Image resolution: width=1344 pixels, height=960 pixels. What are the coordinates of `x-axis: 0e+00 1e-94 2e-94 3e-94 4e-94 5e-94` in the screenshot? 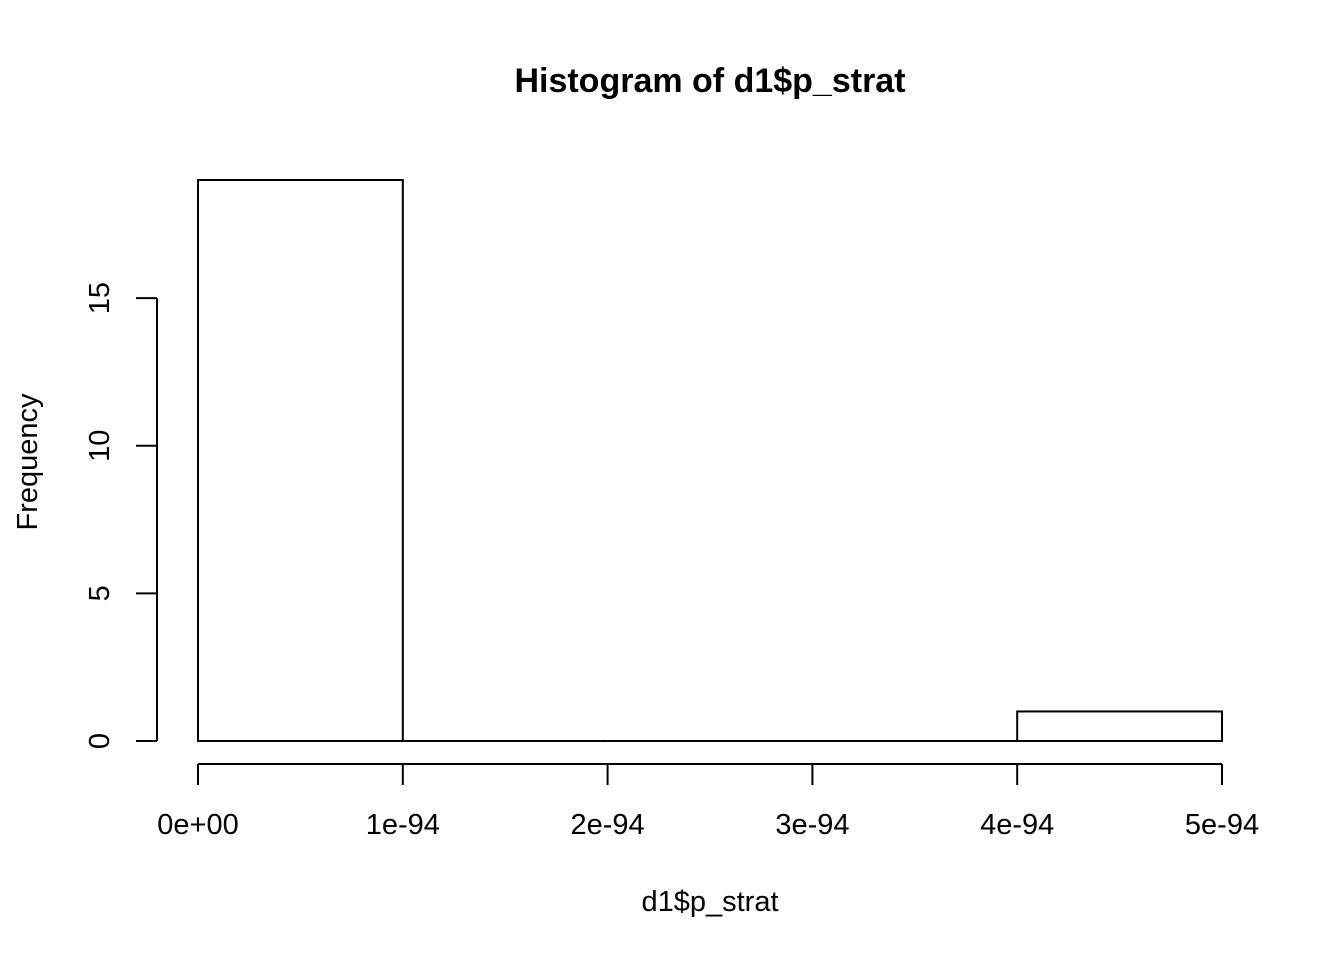 It's located at (708, 802).